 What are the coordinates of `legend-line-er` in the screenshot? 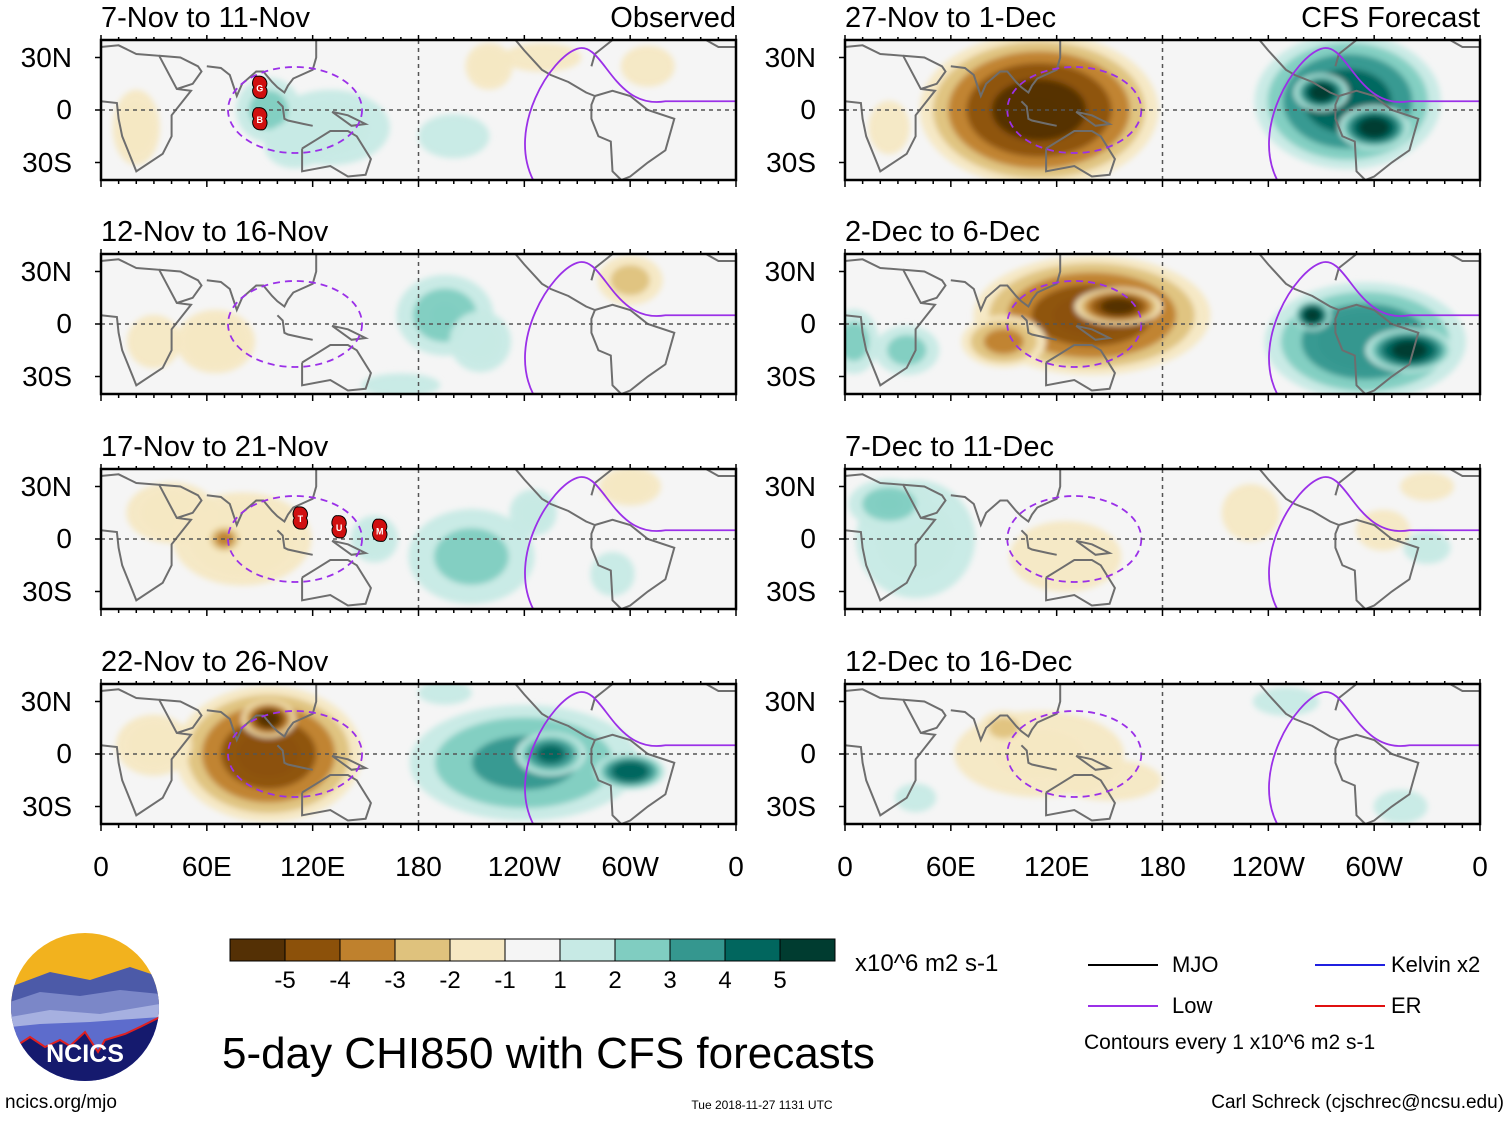 It's located at (1350, 1006).